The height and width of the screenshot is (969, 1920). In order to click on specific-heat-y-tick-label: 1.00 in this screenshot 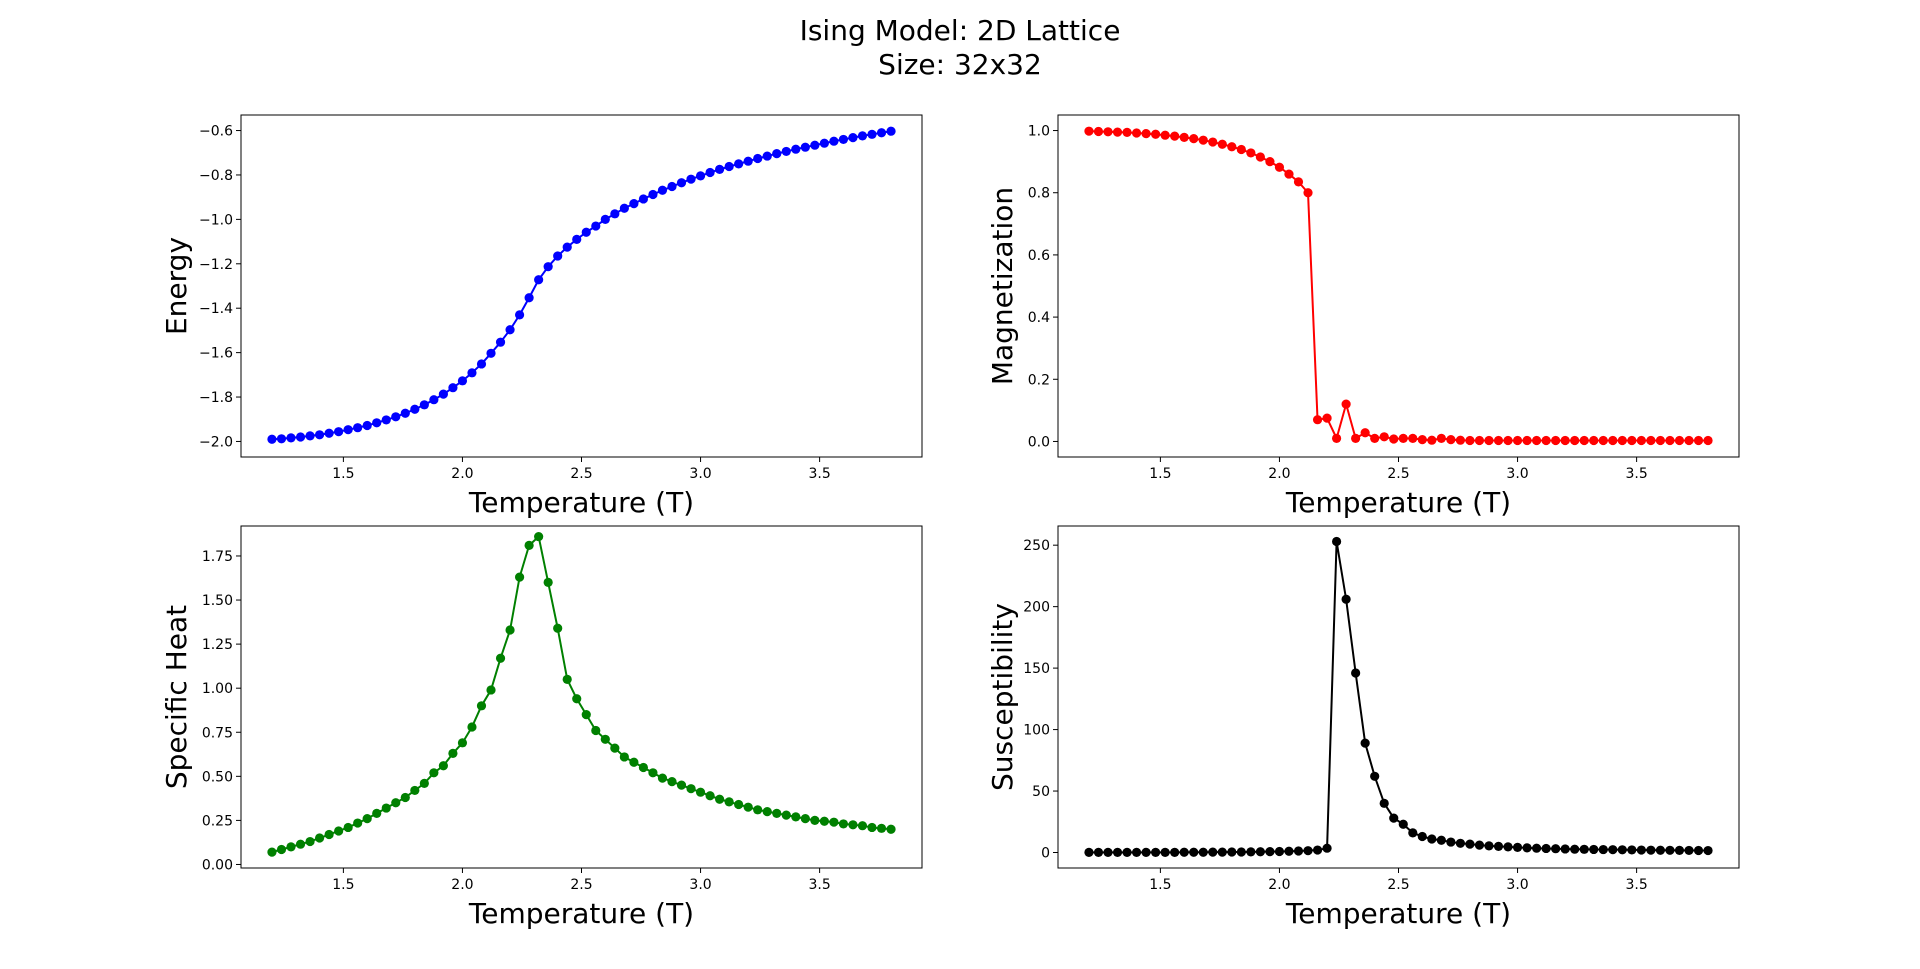, I will do `click(217, 689)`.